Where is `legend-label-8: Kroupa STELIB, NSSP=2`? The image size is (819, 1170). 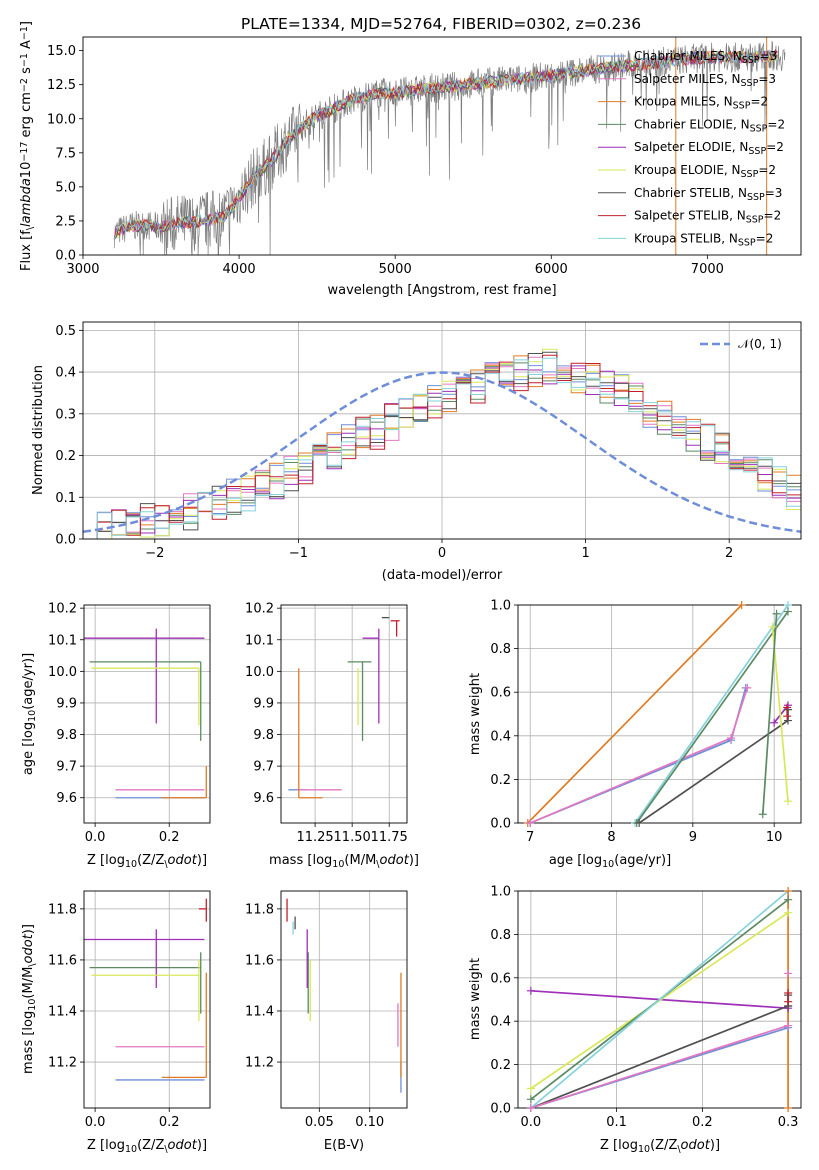
legend-label-8: Kroupa STELIB, NSSP=2 is located at coordinates (703, 239).